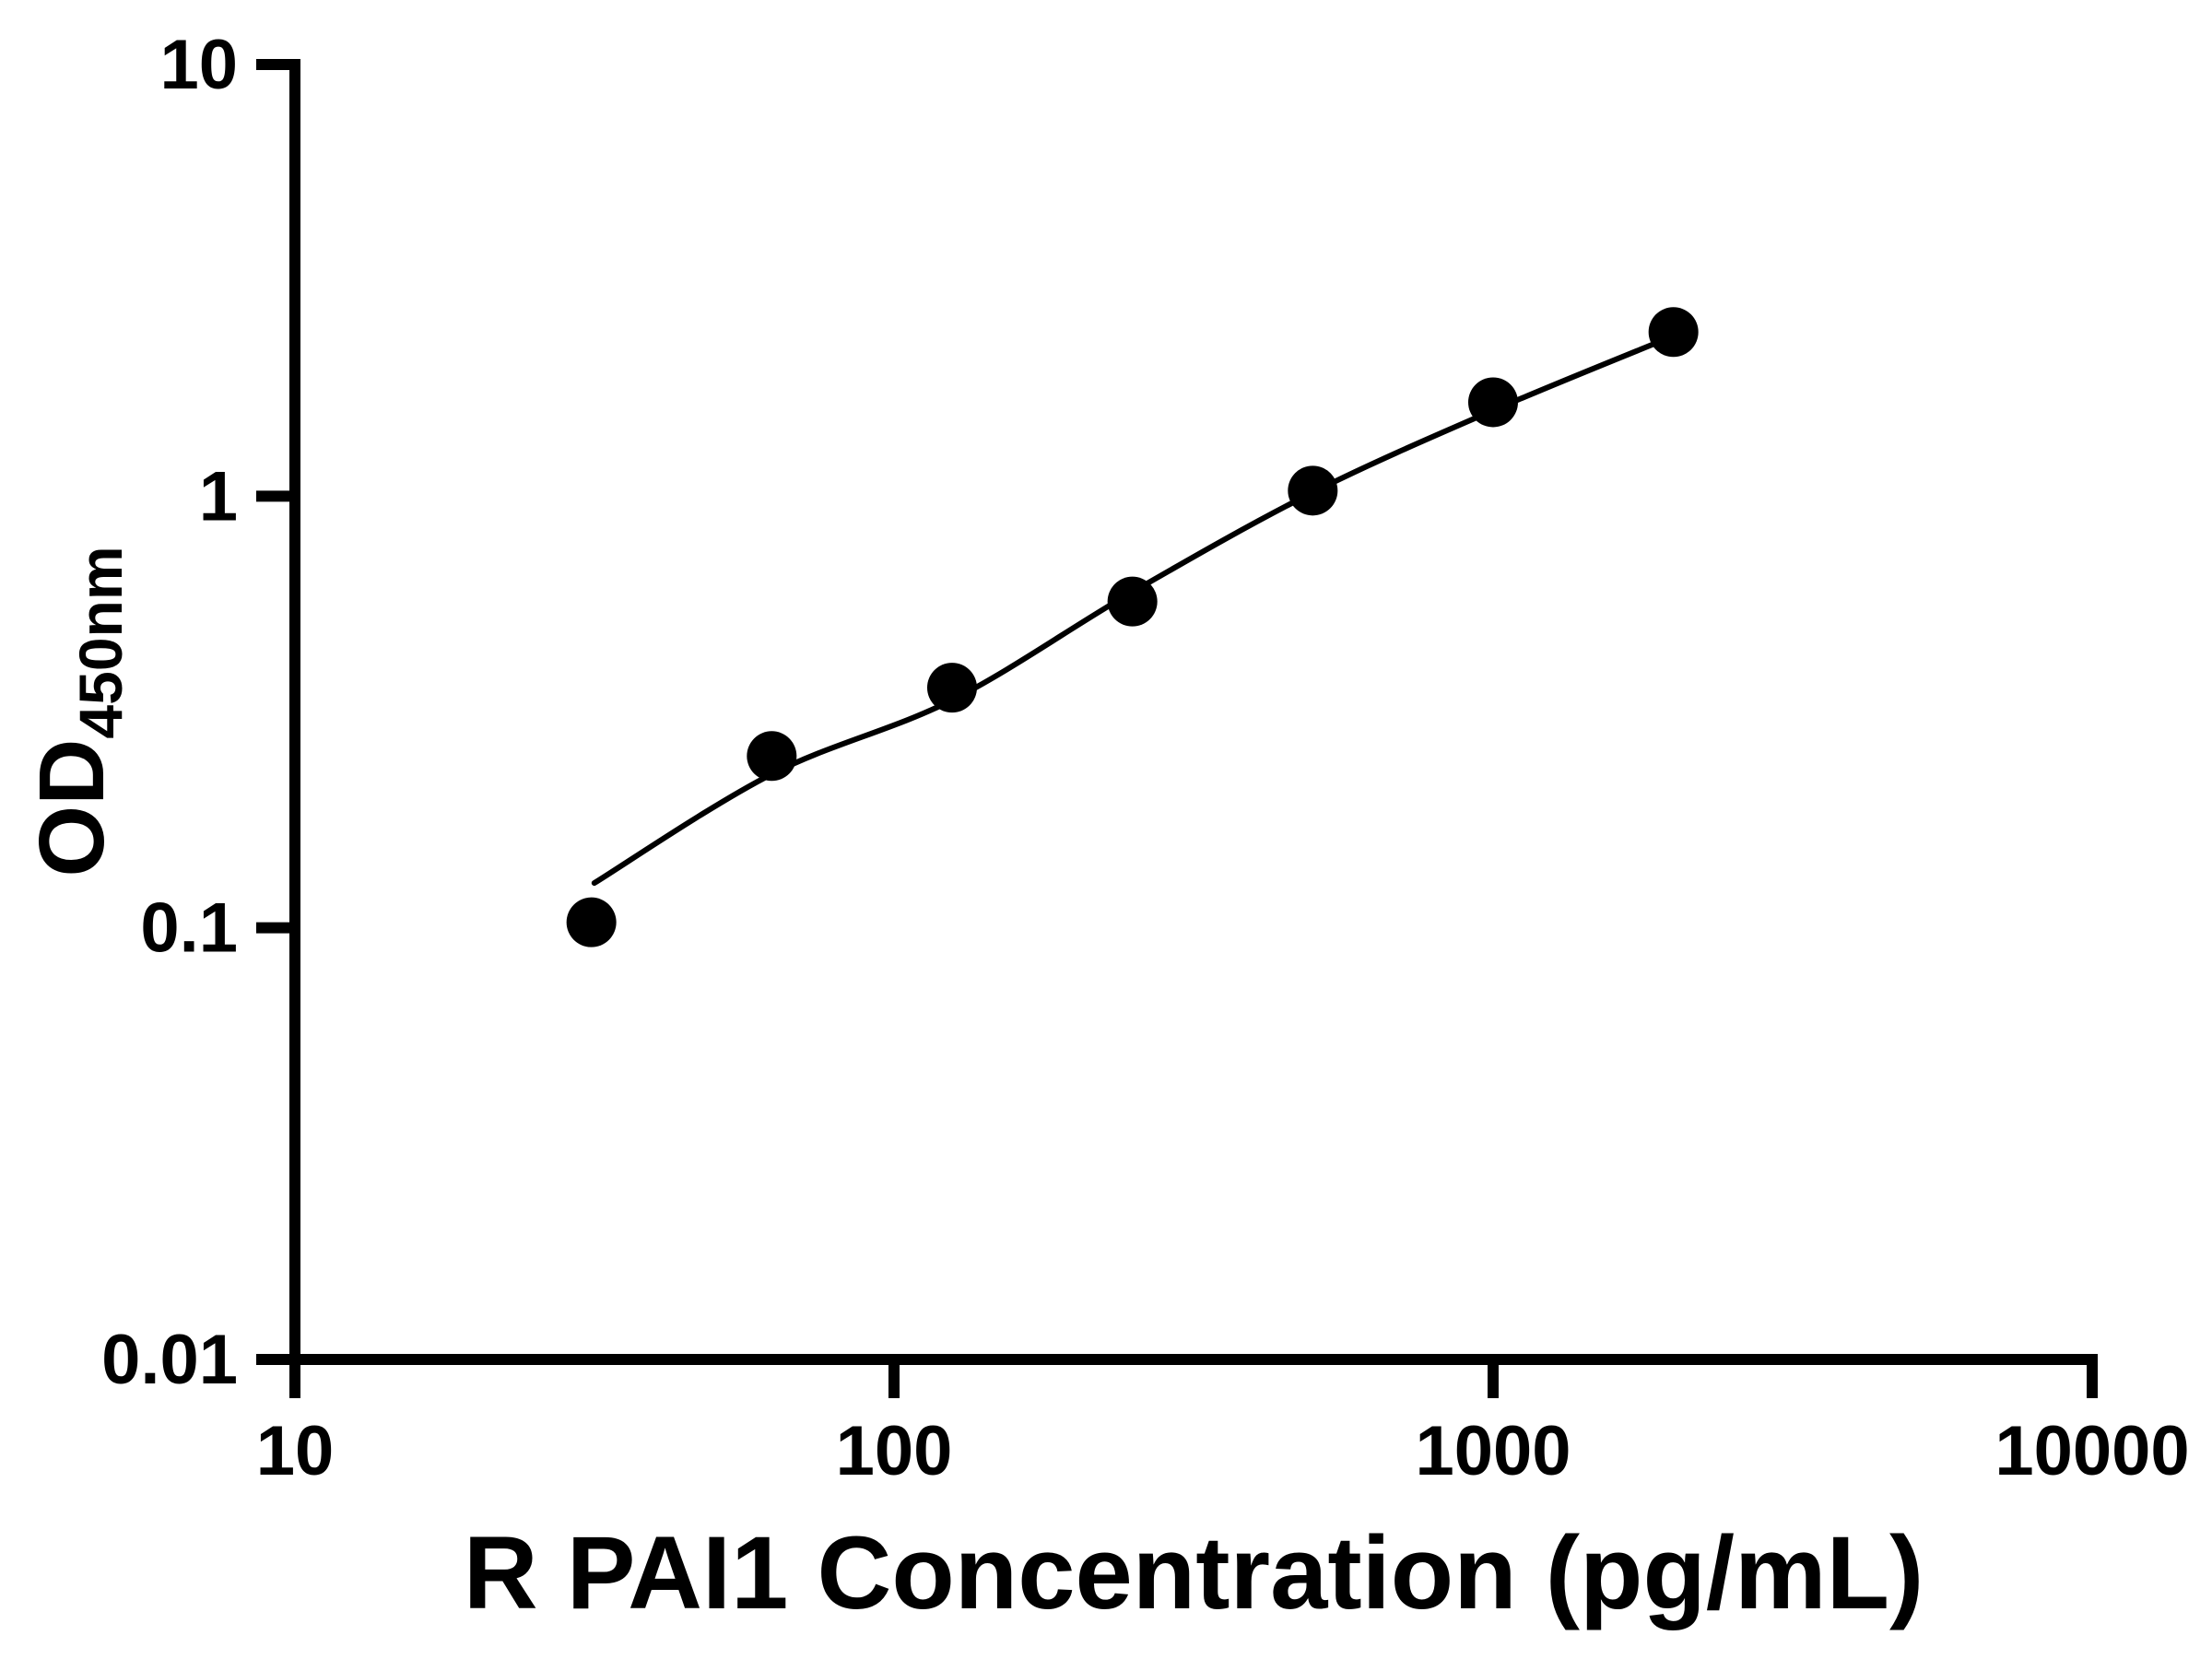 The image size is (2212, 1659). I want to click on y-tick-label: 1, so click(218, 496).